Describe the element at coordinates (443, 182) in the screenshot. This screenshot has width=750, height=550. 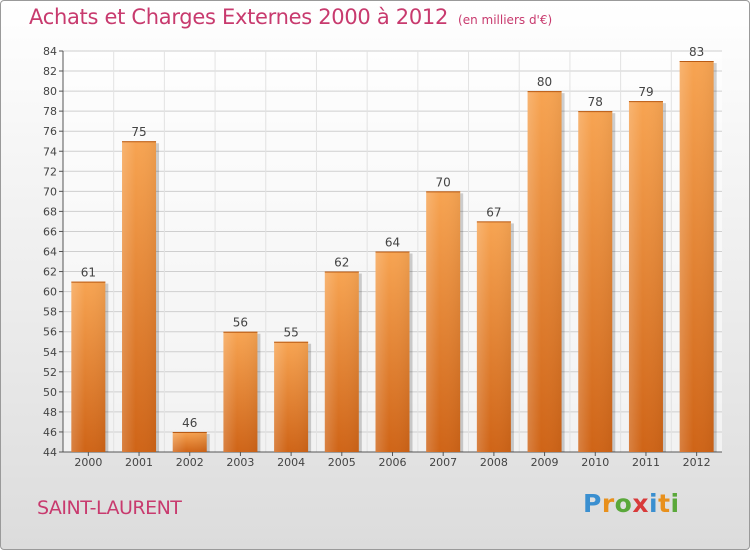
I see `bar-value-label: 70` at that location.